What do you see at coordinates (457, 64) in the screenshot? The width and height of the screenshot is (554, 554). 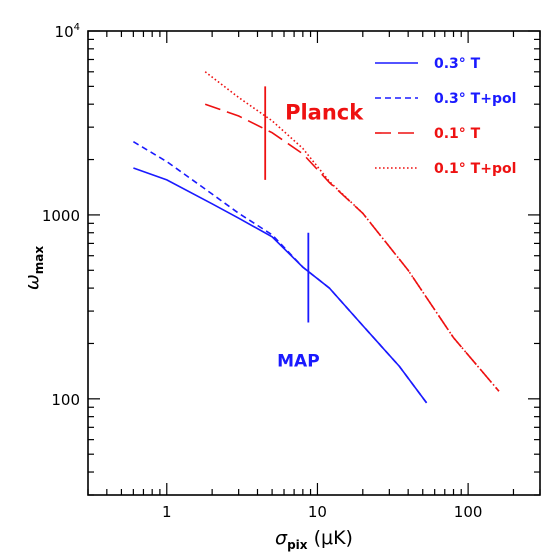 I see `legend-label-1: 0.3° T` at bounding box center [457, 64].